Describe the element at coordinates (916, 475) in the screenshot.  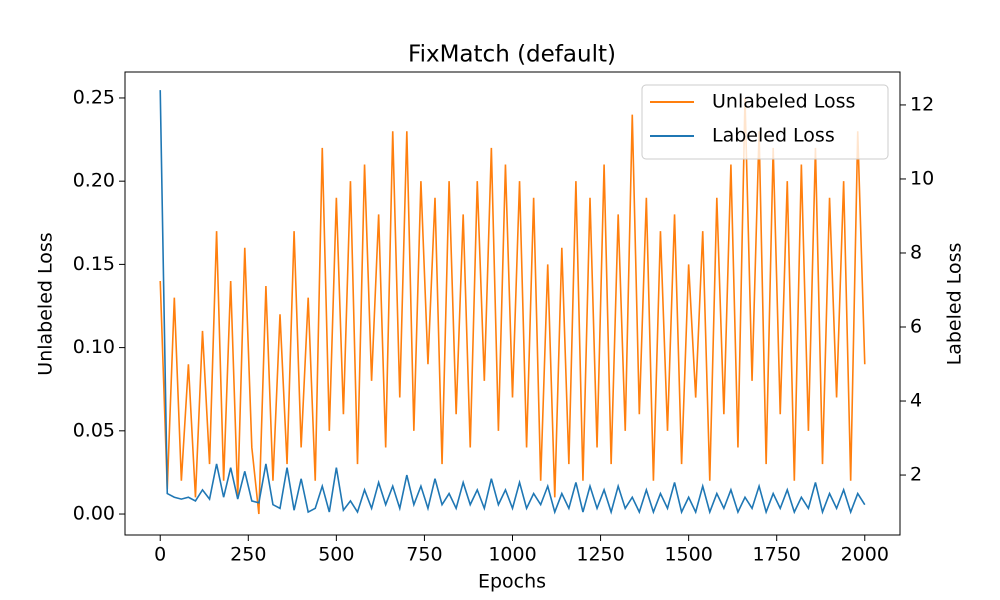
I see `y2-tick-label: 2` at that location.